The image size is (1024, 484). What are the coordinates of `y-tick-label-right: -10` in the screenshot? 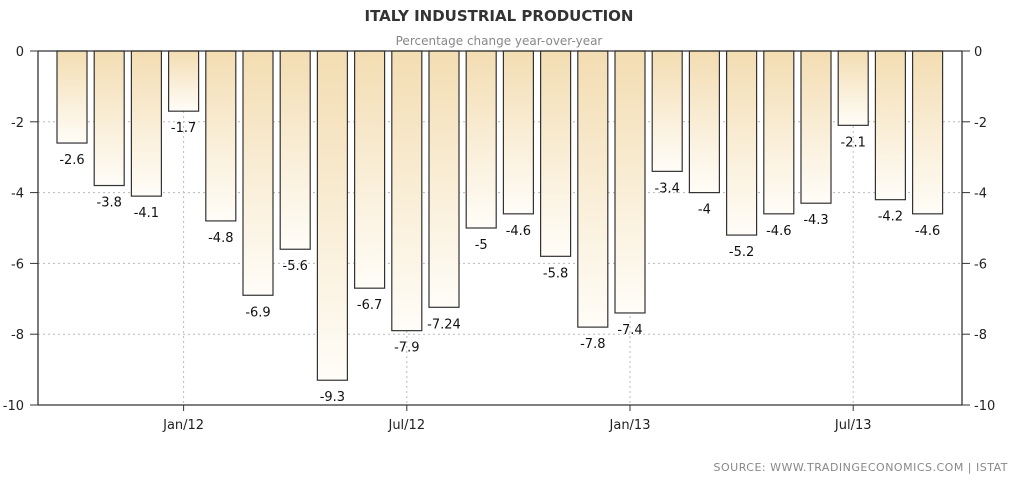 It's located at (984, 406).